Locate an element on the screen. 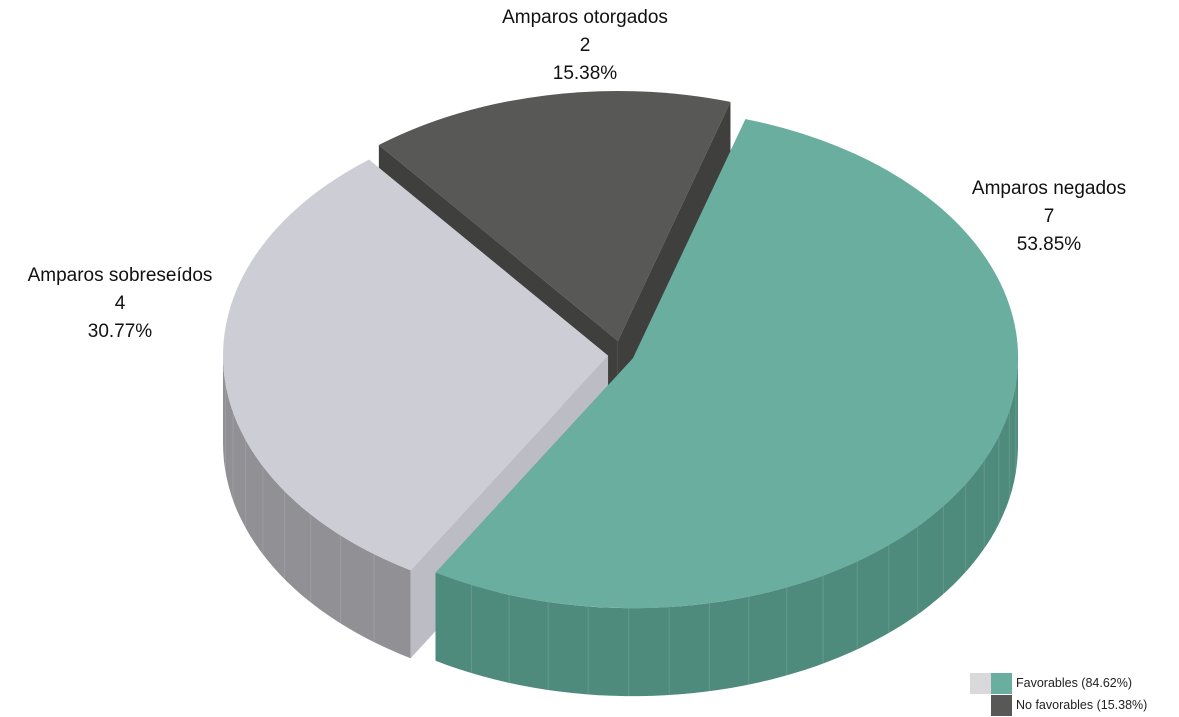  legend-label: Favorables (84.62%) is located at coordinates (1074, 683).